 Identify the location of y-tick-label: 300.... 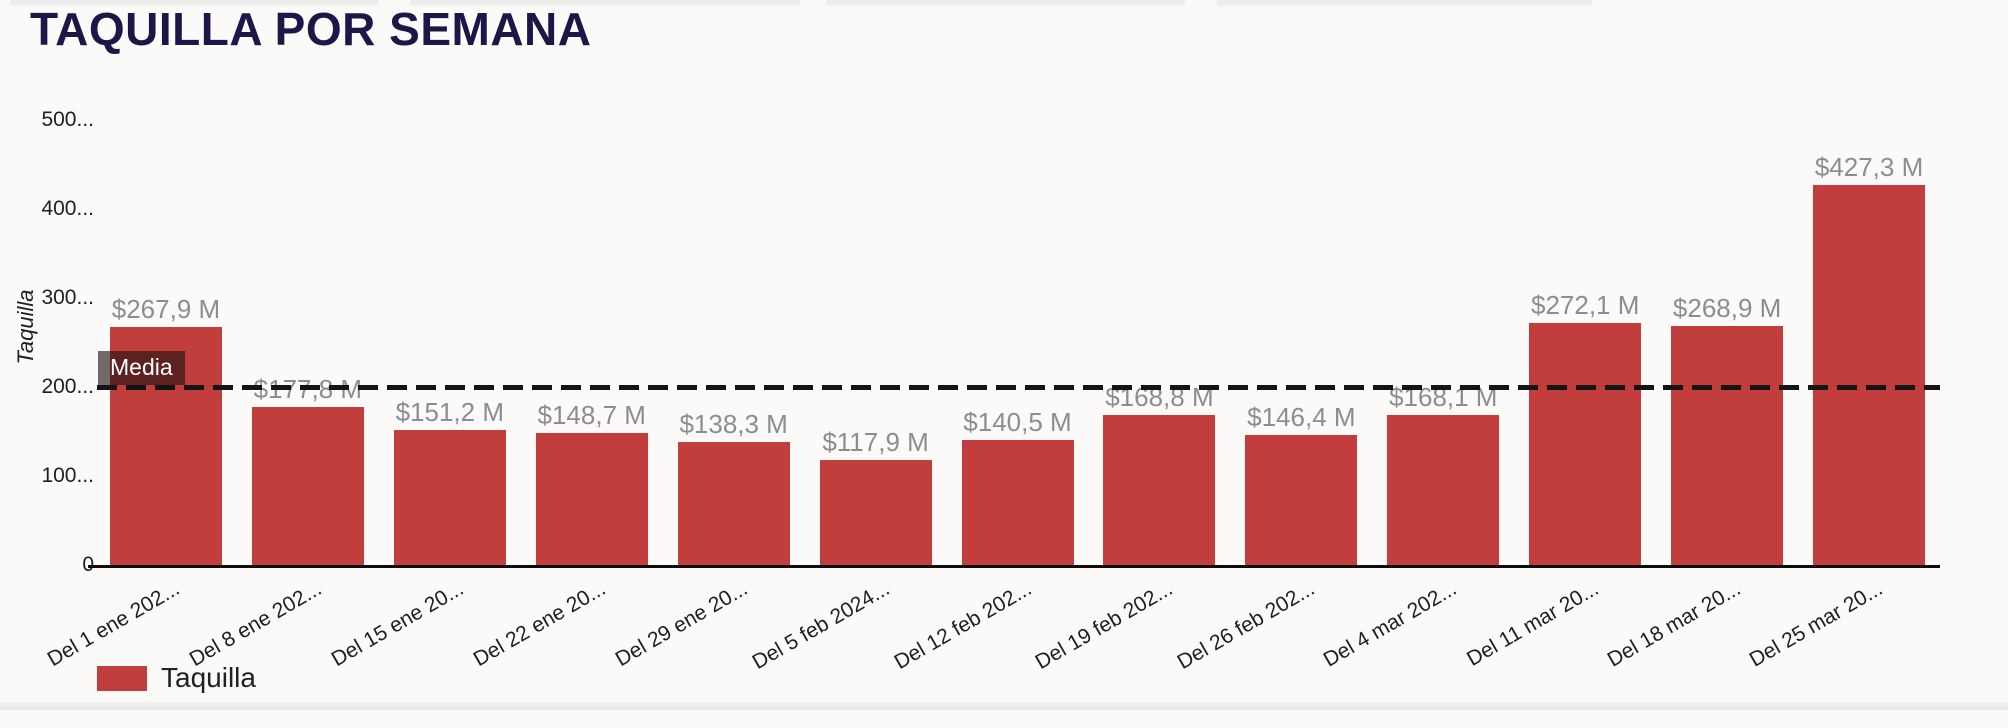
(67, 297).